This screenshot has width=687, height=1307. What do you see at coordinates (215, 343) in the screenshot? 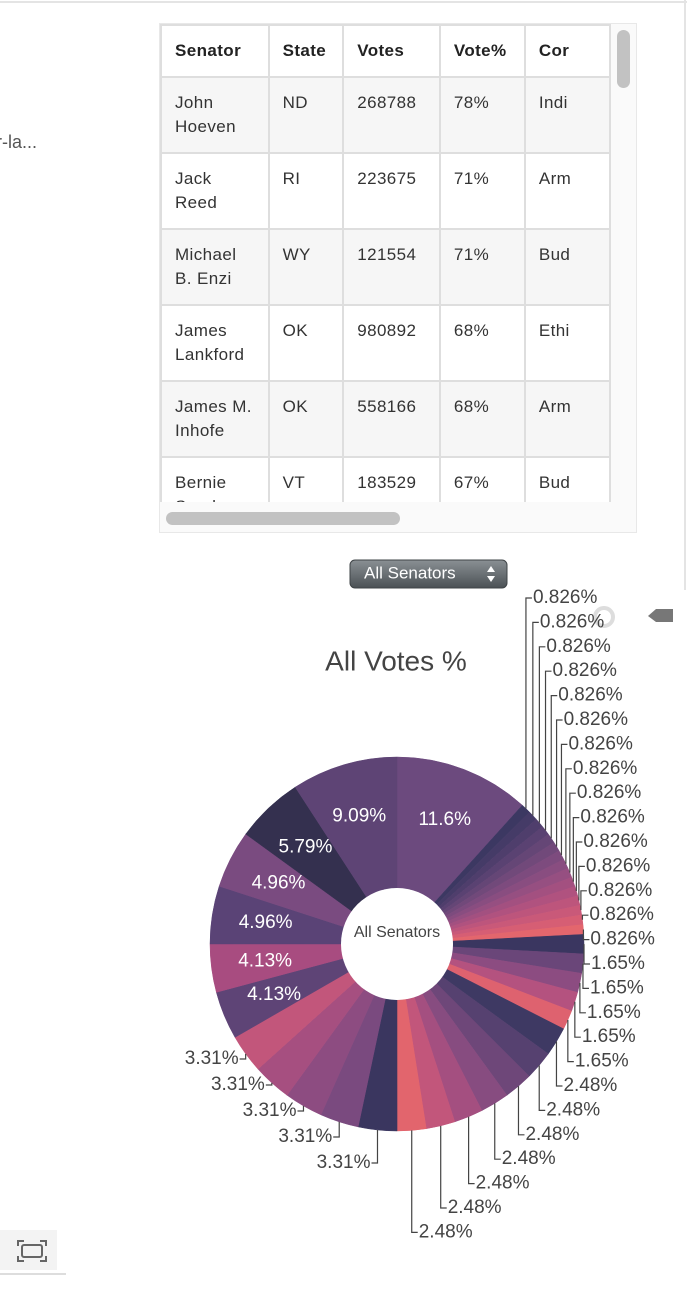
I see `table-cell: James Lankford` at bounding box center [215, 343].